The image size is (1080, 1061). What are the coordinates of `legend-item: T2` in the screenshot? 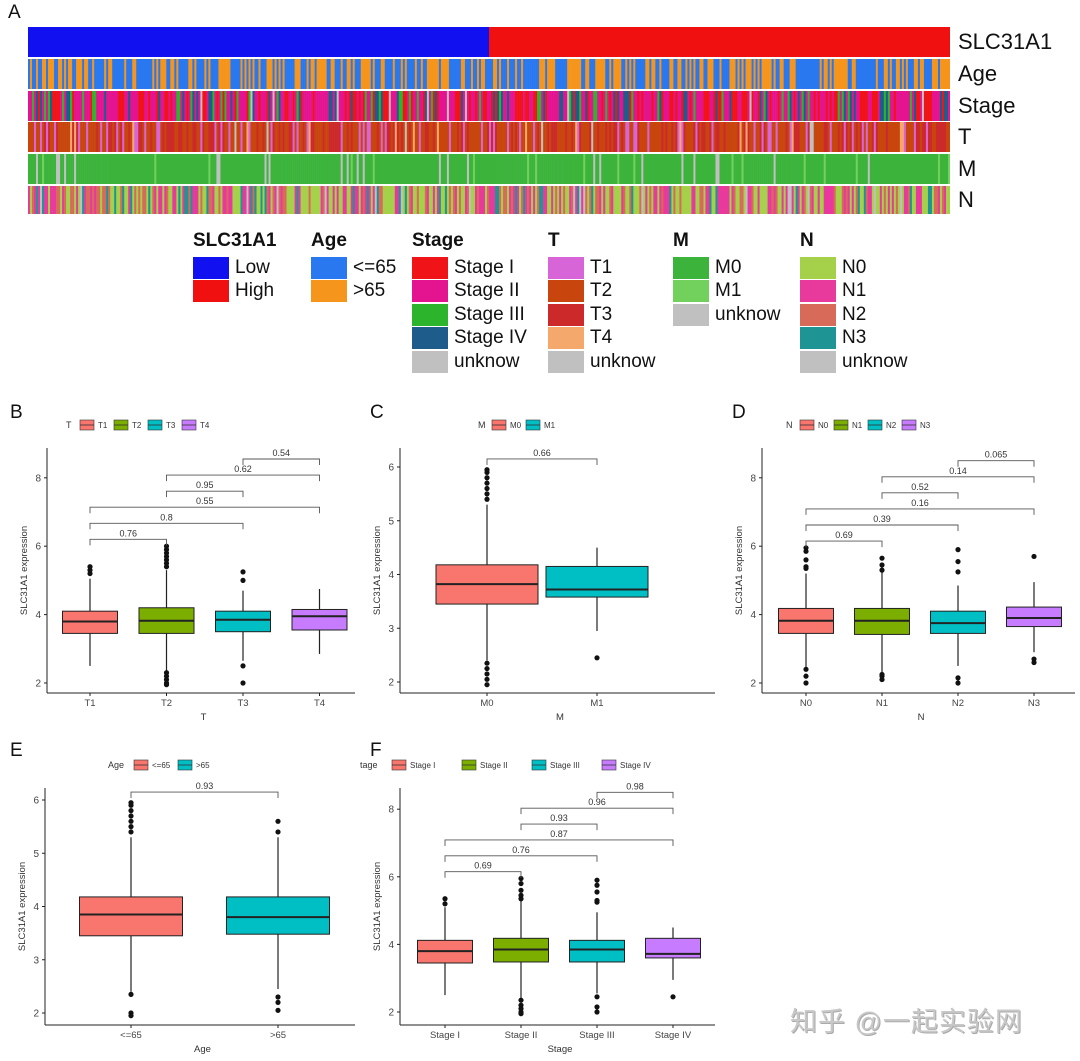 It's located at (602, 292).